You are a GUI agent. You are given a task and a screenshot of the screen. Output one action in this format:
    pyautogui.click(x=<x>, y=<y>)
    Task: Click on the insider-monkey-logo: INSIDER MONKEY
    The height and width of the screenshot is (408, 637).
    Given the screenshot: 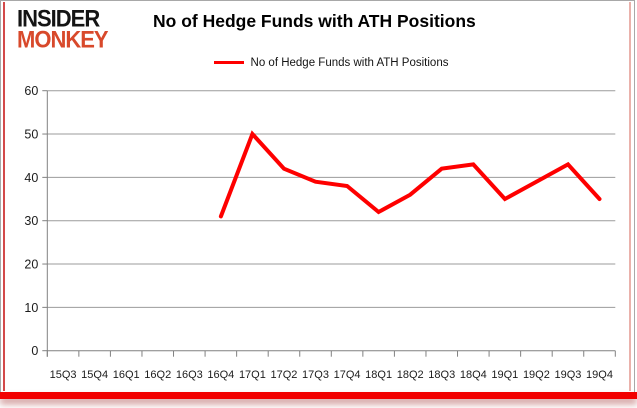 What is the action you would take?
    pyautogui.click(x=63, y=28)
    